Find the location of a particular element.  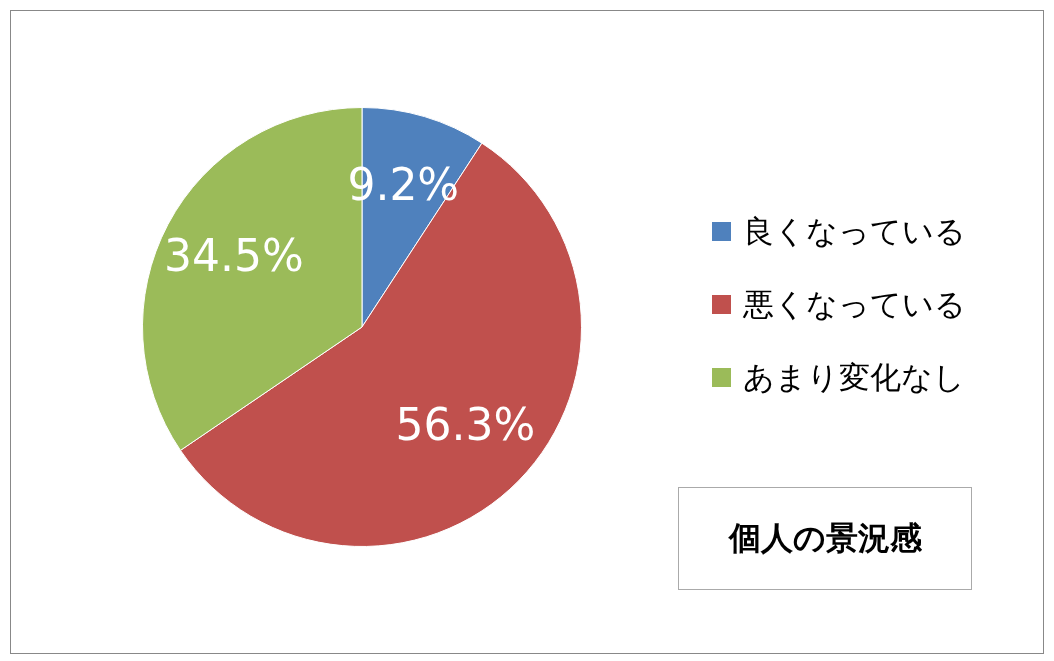

legend-label: 悪くなっている is located at coordinates (854, 304).